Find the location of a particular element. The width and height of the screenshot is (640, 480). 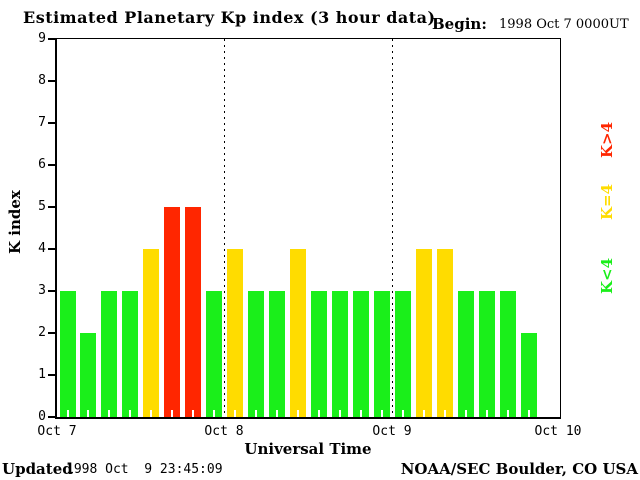

y-axis-tick-label: 2 is located at coordinates (42, 332).